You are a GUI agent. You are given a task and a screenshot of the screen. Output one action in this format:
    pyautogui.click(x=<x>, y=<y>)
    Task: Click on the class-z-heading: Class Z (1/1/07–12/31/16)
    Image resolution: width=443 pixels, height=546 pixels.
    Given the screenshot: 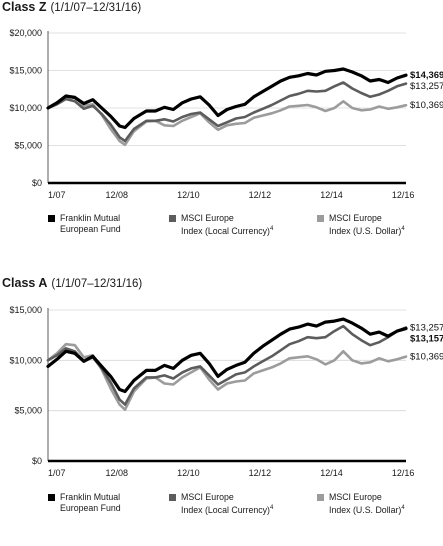 What is the action you would take?
    pyautogui.click(x=71, y=7)
    